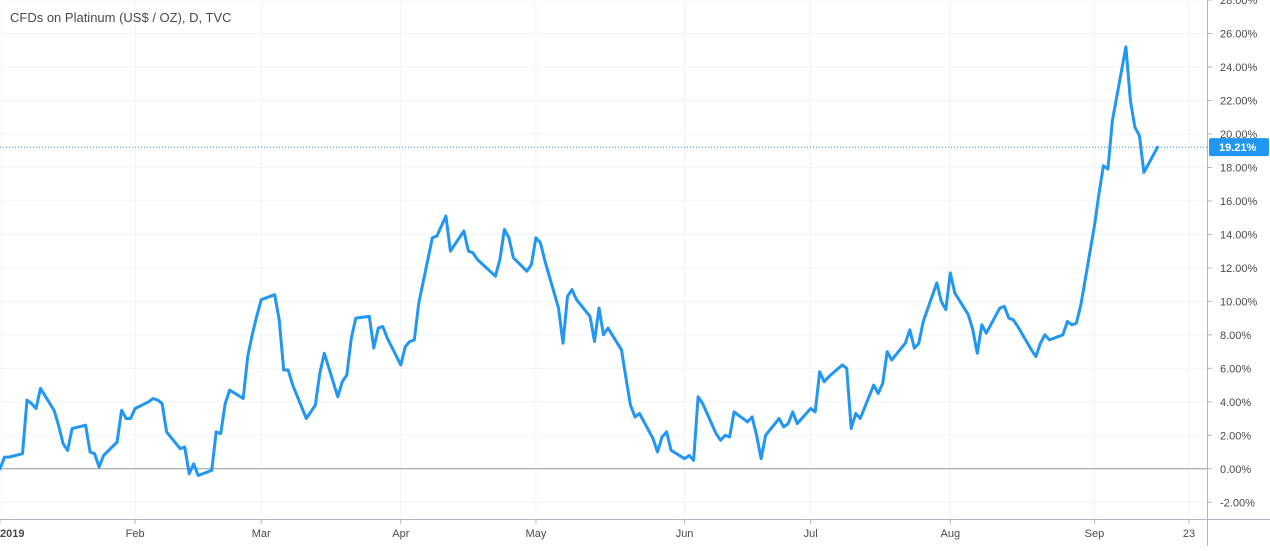  Describe the element at coordinates (1189, 534) in the screenshot. I see `x-tick-label: 23` at that location.